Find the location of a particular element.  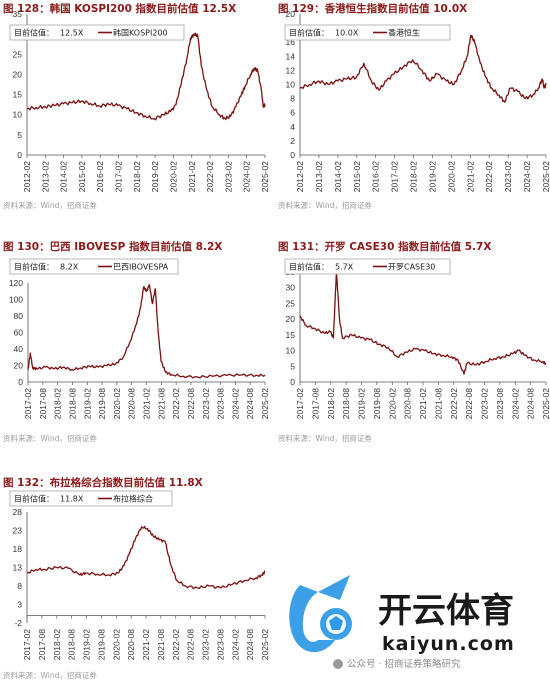

legend-label: 韩国KOSPI200 is located at coordinates (140, 33).